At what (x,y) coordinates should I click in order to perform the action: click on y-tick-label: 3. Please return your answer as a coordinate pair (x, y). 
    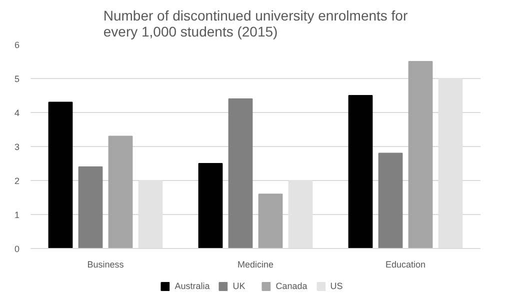
    Looking at the image, I should click on (17, 147).